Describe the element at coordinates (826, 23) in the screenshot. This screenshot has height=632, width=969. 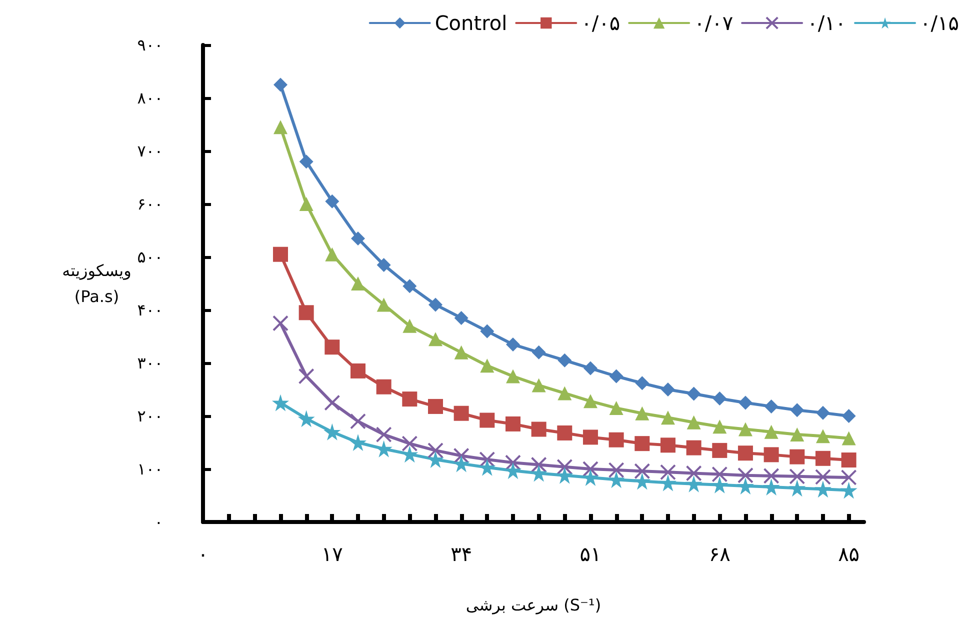
I see `legend-label: ۰/۱۰` at that location.